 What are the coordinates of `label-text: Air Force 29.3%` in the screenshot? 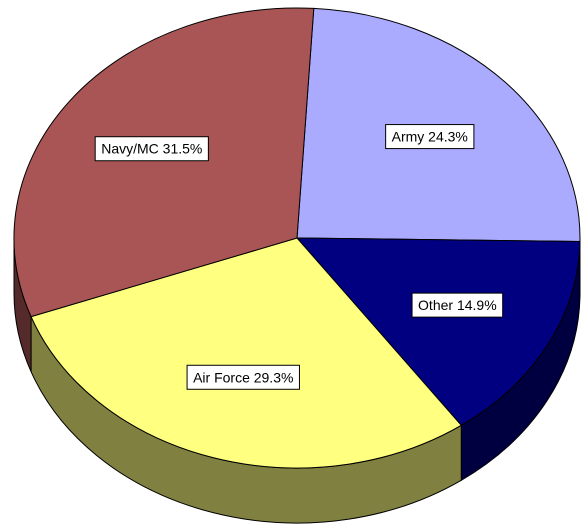 It's located at (243, 377).